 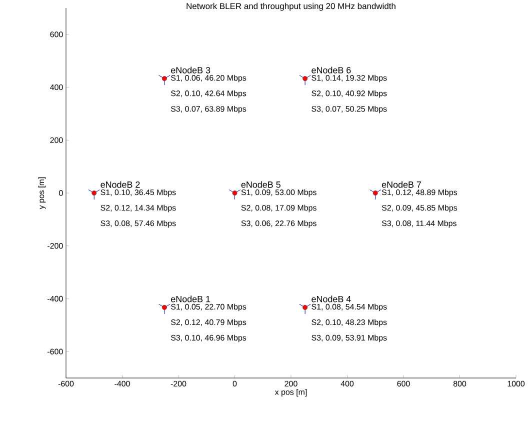 What do you see at coordinates (291, 6) in the screenshot?
I see `chart-title: Network BLER and throughput using 20 MHz bandwidth` at bounding box center [291, 6].